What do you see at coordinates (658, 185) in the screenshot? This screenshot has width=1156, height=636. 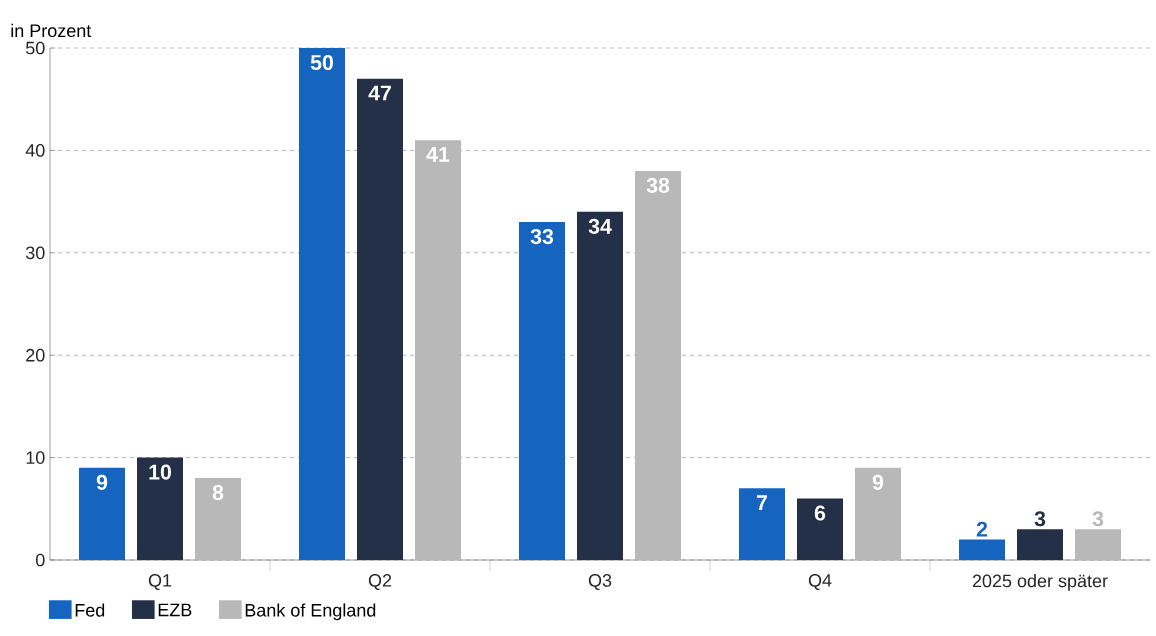 I see `data-label: 38` at bounding box center [658, 185].